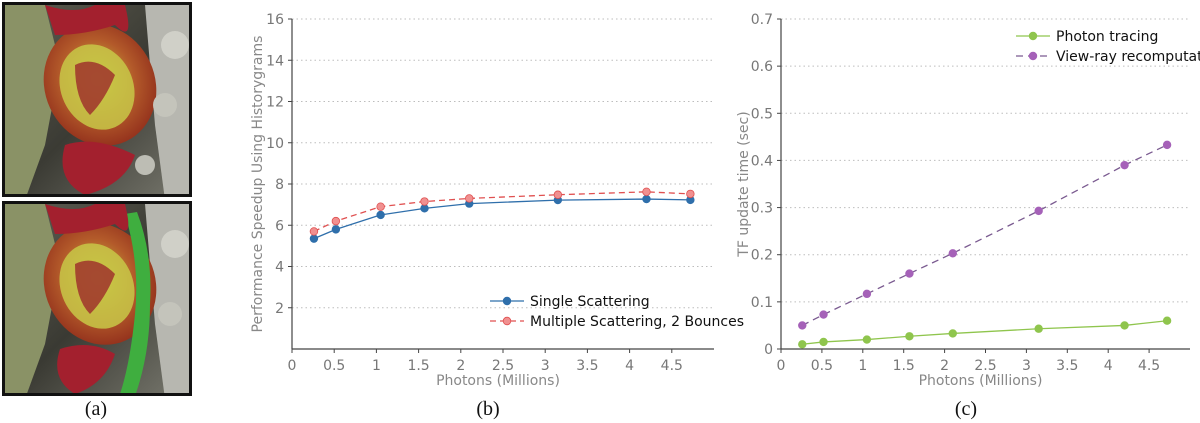 The width and height of the screenshot is (1200, 423). Describe the element at coordinates (762, 67) in the screenshot. I see `y-tick-label: 0.6` at that location.